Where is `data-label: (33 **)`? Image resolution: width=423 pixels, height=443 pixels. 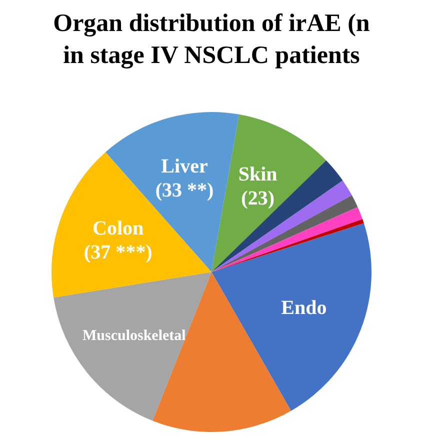
data-label: (33 **) is located at coordinates (184, 191).